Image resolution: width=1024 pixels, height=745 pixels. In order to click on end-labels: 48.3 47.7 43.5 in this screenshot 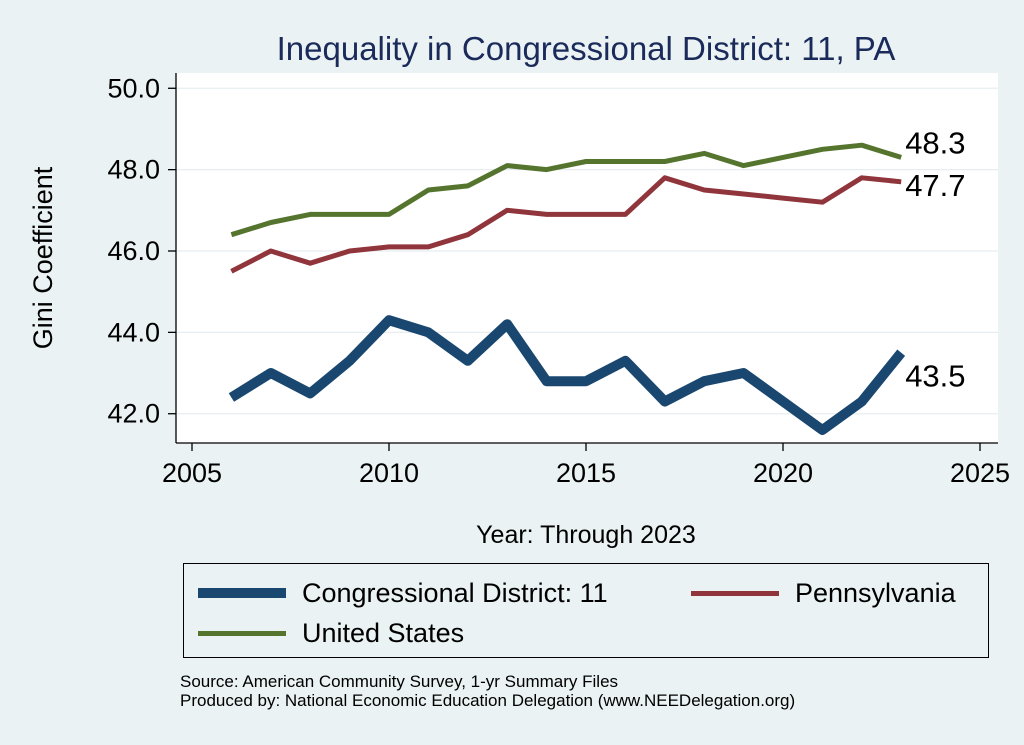, I will do `click(935, 259)`.